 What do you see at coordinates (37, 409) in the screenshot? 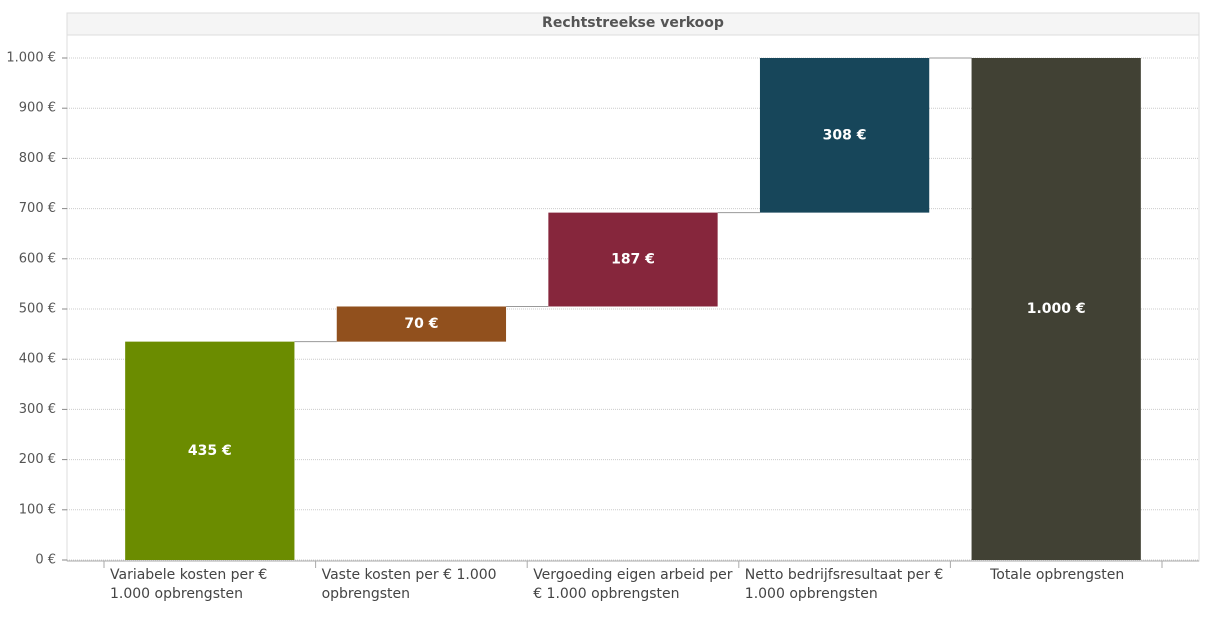
I see `y-tick-label: 300 €` at bounding box center [37, 409].